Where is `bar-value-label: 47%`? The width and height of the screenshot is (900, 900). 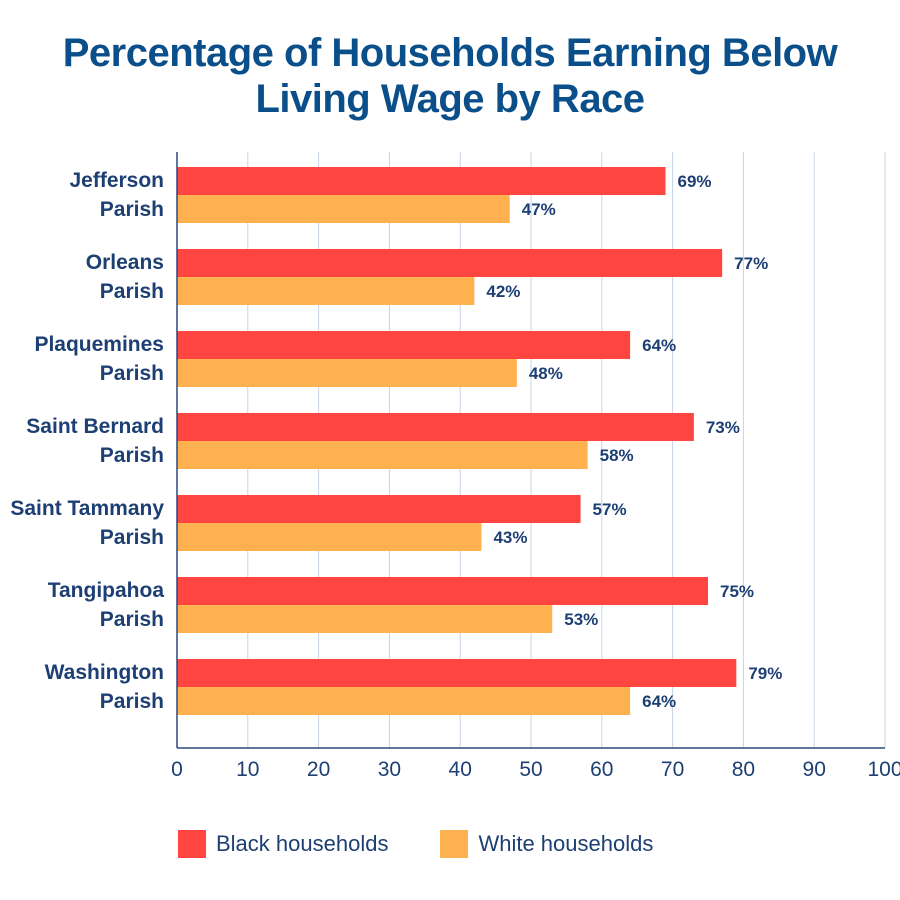 bar-value-label: 47% is located at coordinates (539, 209).